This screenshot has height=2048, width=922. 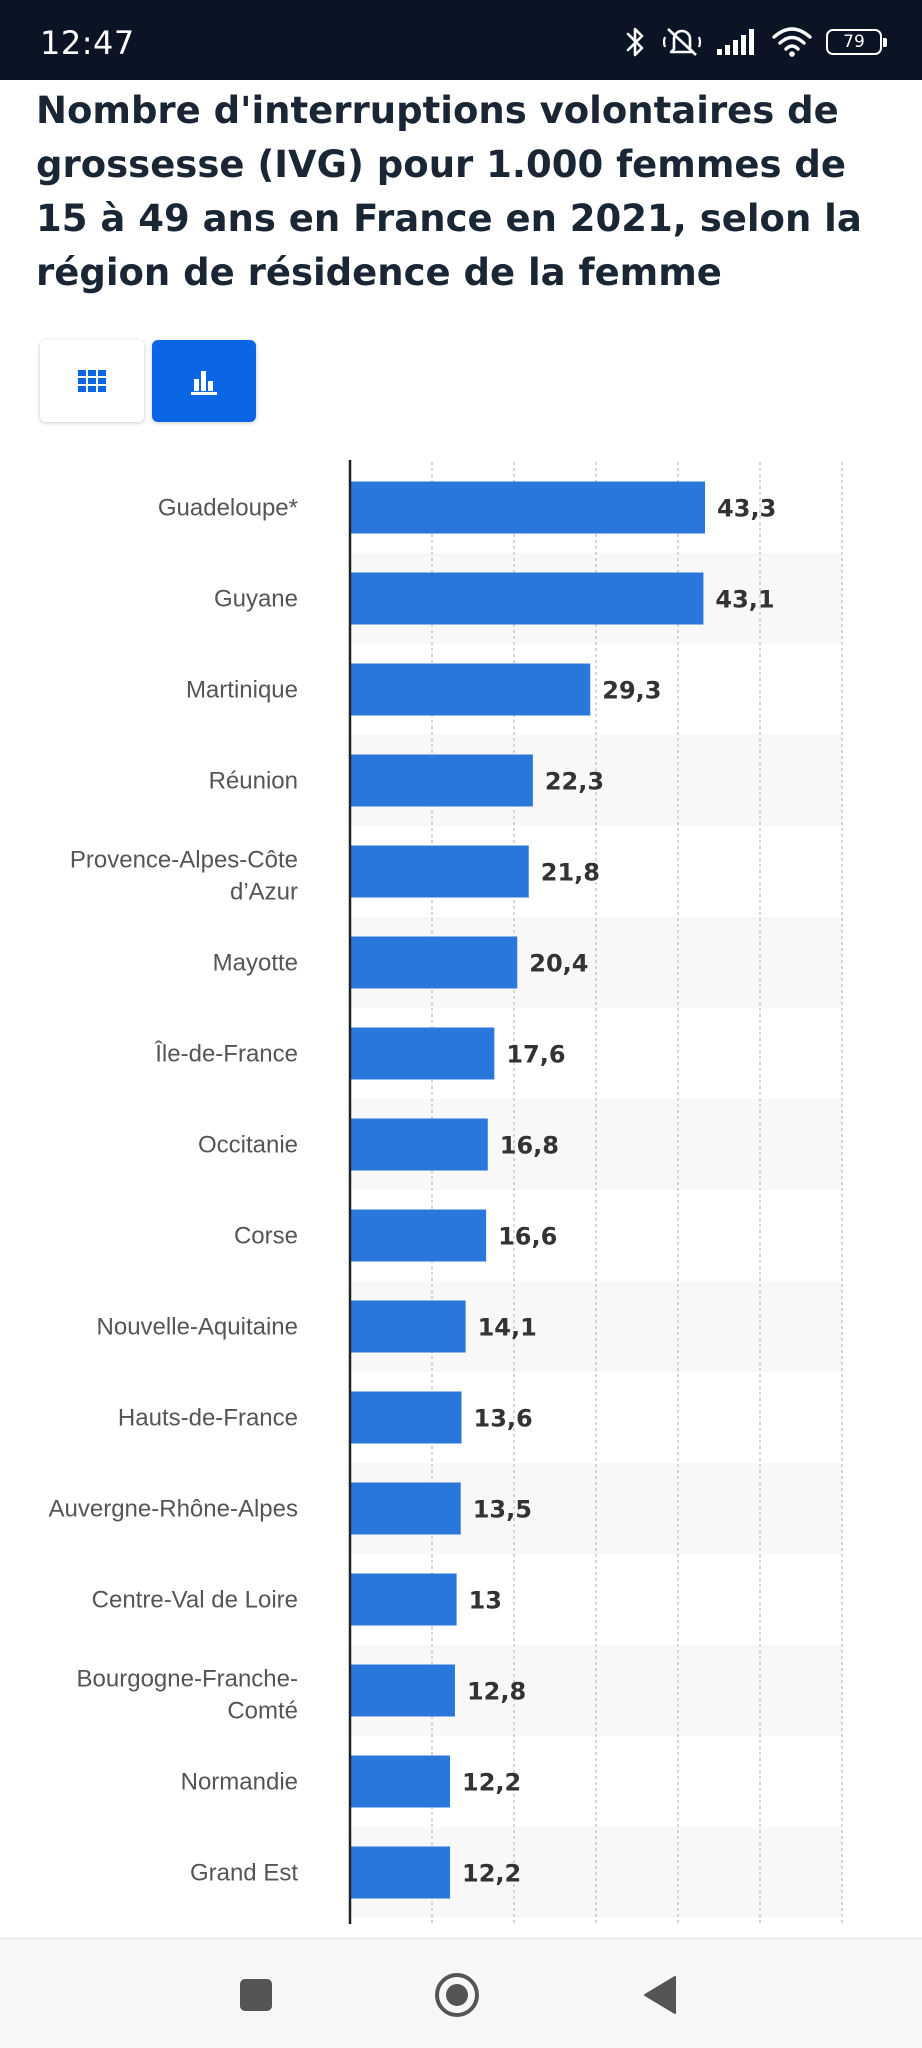 What do you see at coordinates (792, 42) in the screenshot?
I see `wifi-icon` at bounding box center [792, 42].